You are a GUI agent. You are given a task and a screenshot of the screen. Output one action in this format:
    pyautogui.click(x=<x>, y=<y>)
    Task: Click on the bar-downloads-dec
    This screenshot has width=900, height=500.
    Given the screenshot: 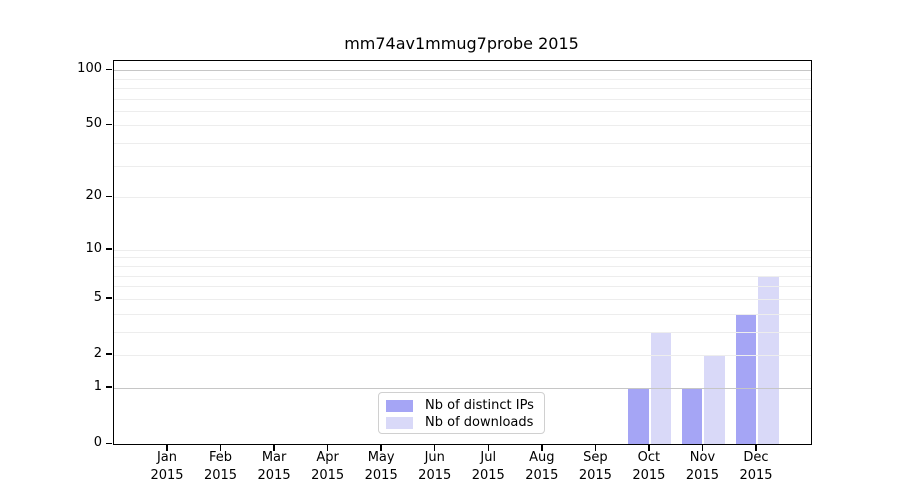 What is the action you would take?
    pyautogui.click(x=768, y=359)
    